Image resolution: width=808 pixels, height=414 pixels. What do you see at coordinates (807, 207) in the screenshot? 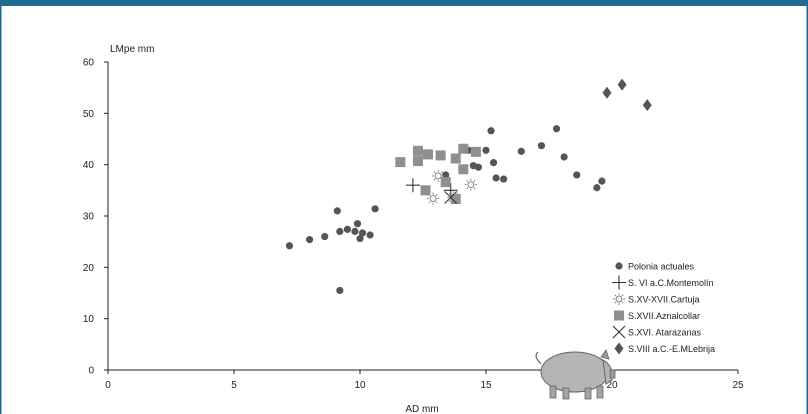
I see `frame-right-edge` at bounding box center [807, 207].